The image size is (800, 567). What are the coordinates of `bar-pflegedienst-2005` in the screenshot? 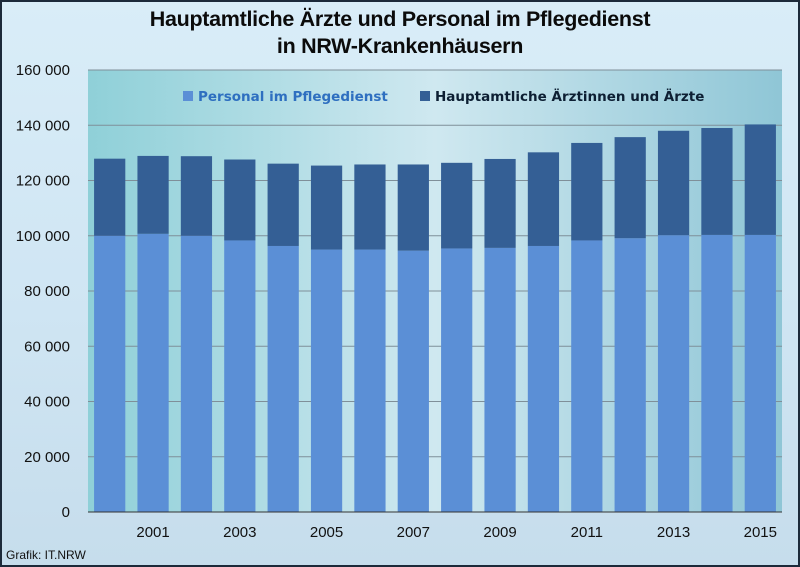 It's located at (326, 380).